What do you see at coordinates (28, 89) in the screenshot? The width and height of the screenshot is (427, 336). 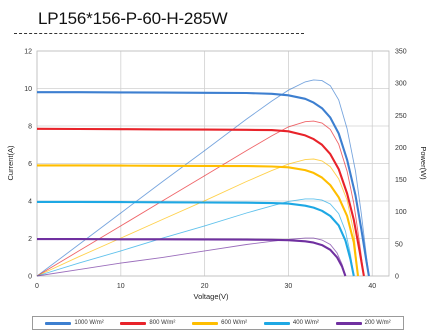 I see `y-left-tick-label: 10` at bounding box center [28, 89].